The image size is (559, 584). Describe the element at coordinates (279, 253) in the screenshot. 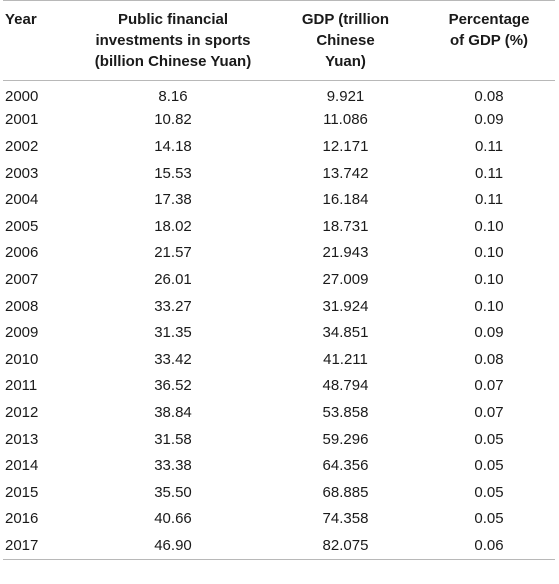

I see `table-row: 2006 21.57 21.943 0.10` at that location.